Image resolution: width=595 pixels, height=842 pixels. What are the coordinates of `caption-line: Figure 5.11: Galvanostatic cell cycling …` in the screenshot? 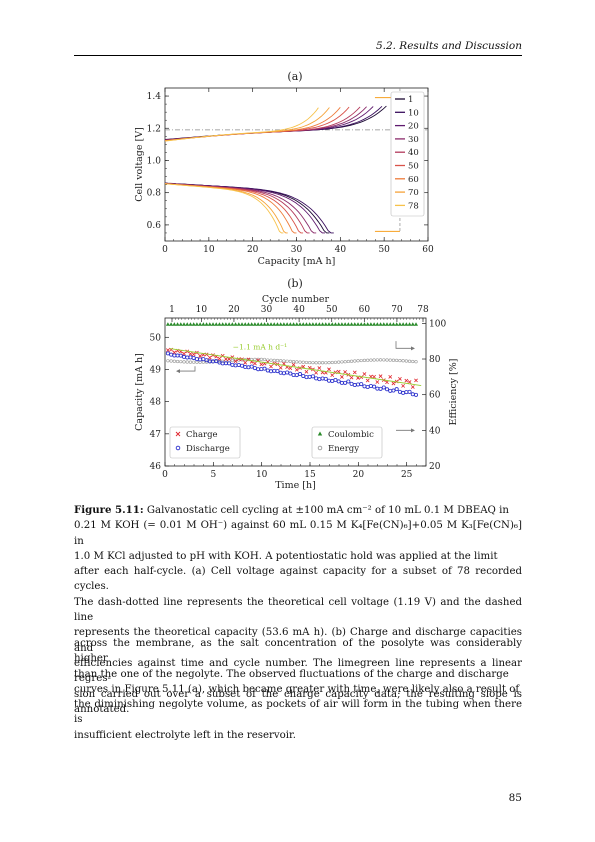 It's located at (291, 510).